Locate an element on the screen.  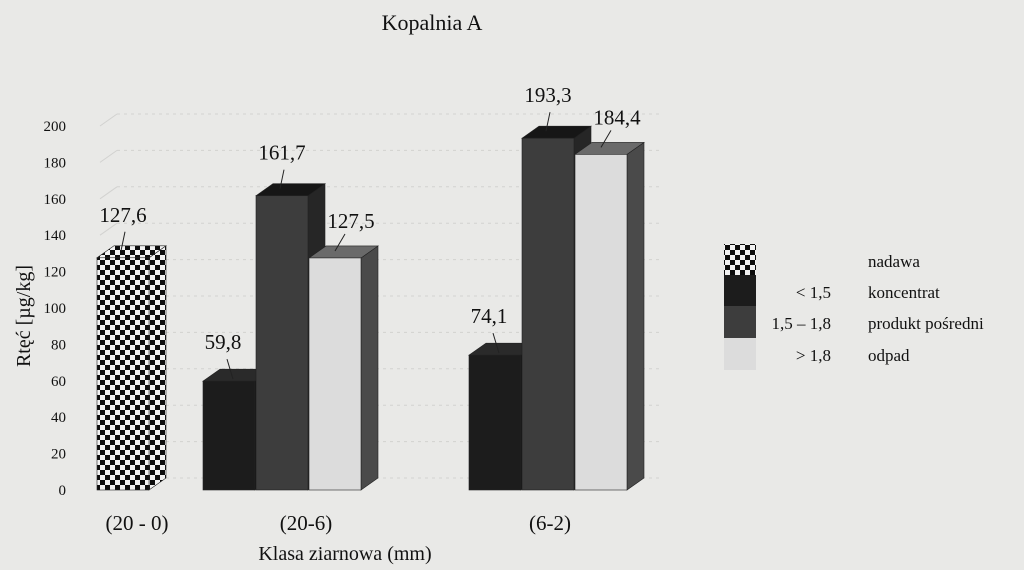
y-axis-label: Rtęć [µg/kg] is located at coordinates (24, 316).